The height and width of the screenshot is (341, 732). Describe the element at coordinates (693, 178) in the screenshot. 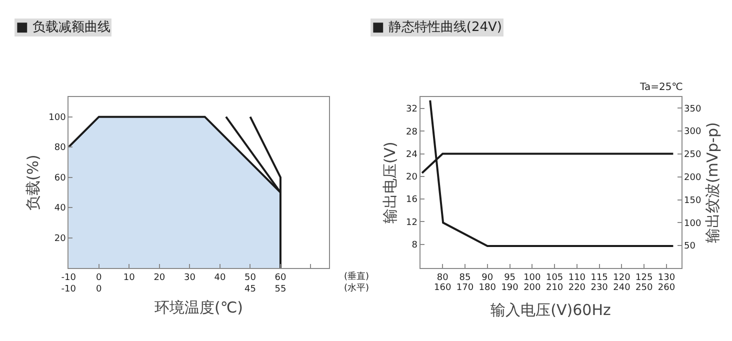

I see `y2-tick-label: 200` at that location.